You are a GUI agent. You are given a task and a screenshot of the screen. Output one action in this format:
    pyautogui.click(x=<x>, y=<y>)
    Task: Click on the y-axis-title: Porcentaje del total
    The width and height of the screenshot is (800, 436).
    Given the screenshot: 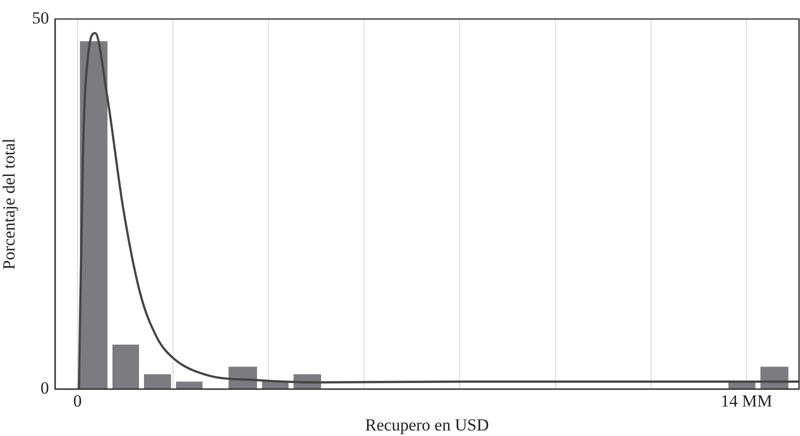 What is the action you would take?
    pyautogui.click(x=9, y=204)
    